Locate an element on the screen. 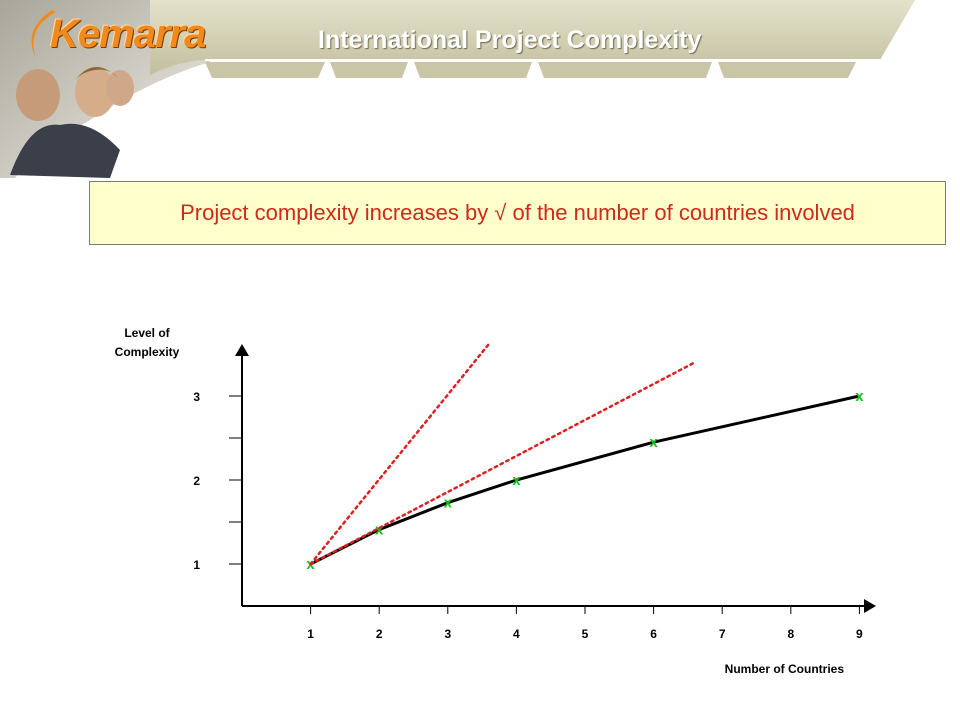 The image size is (960, 720). header-band is located at coordinates (532, 37).